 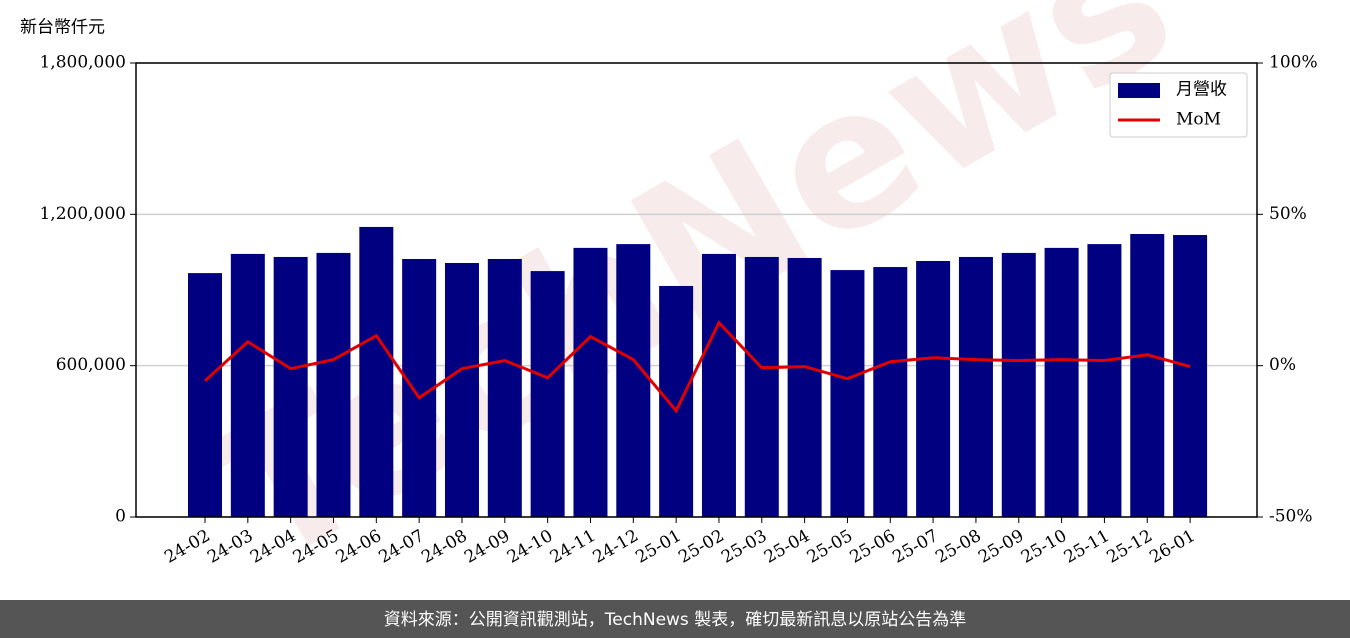 I want to click on x-tick-label: 25-06, so click(x=873, y=547).